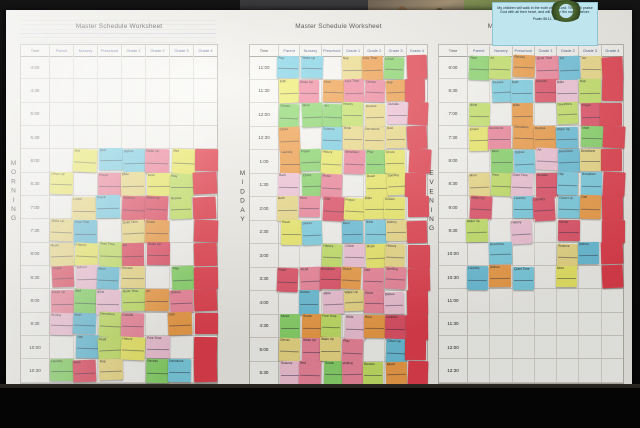  What do you see at coordinates (394, 67) in the screenshot?
I see `sticky-note: Lunch` at bounding box center [394, 67].